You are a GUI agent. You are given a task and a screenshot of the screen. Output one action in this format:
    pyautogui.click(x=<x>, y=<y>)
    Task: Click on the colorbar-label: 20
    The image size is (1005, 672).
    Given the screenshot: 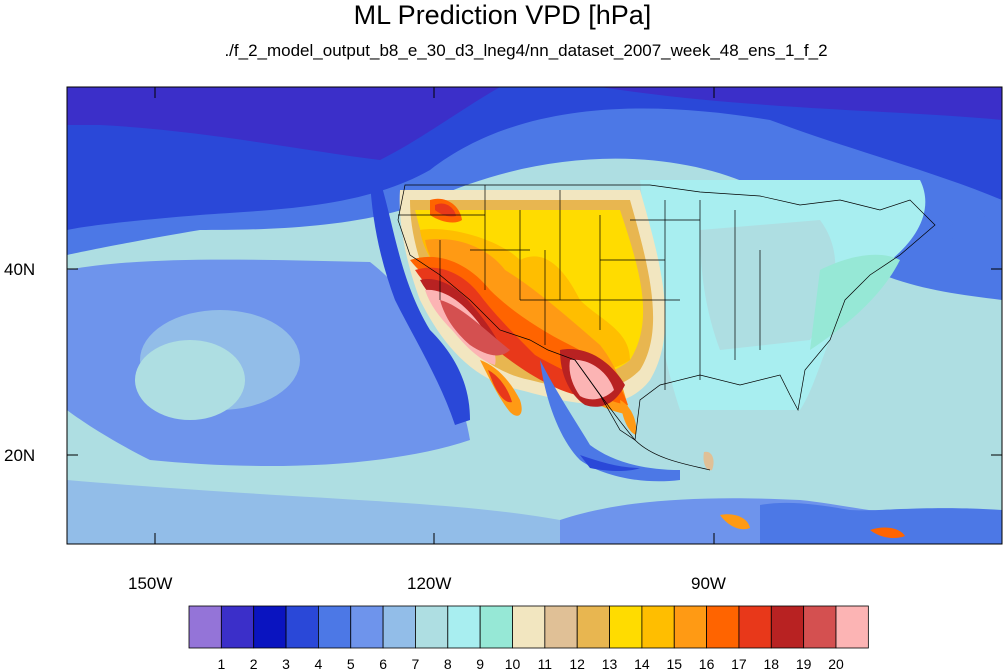 What is the action you would take?
    pyautogui.click(x=836, y=664)
    